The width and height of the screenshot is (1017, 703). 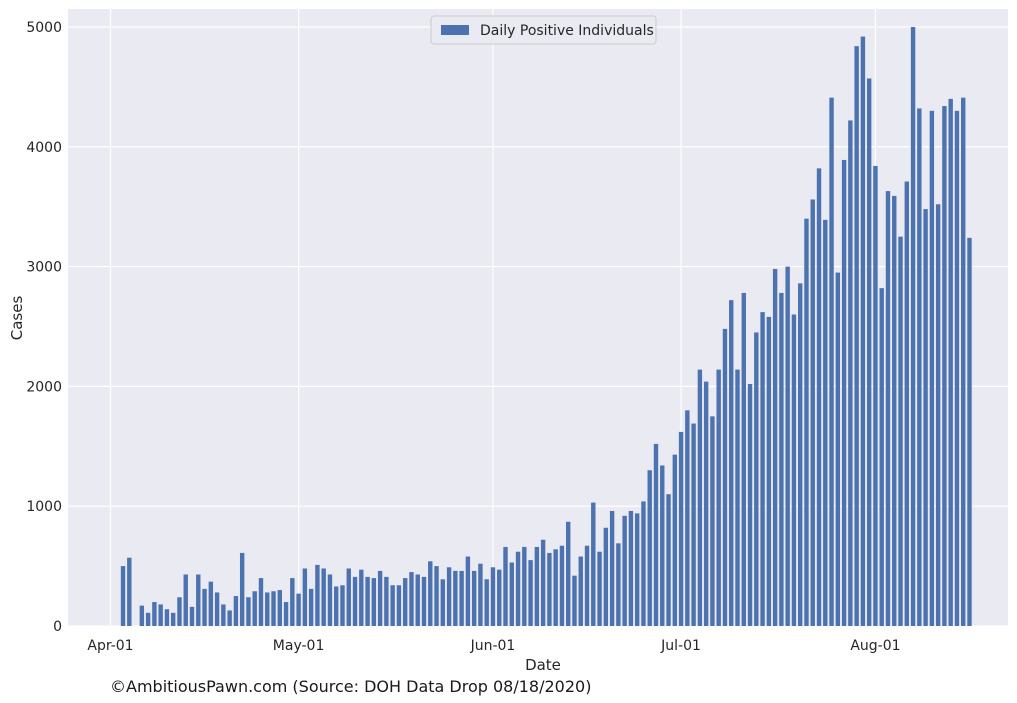 What do you see at coordinates (543, 30) in the screenshot?
I see `legend-box` at bounding box center [543, 30].